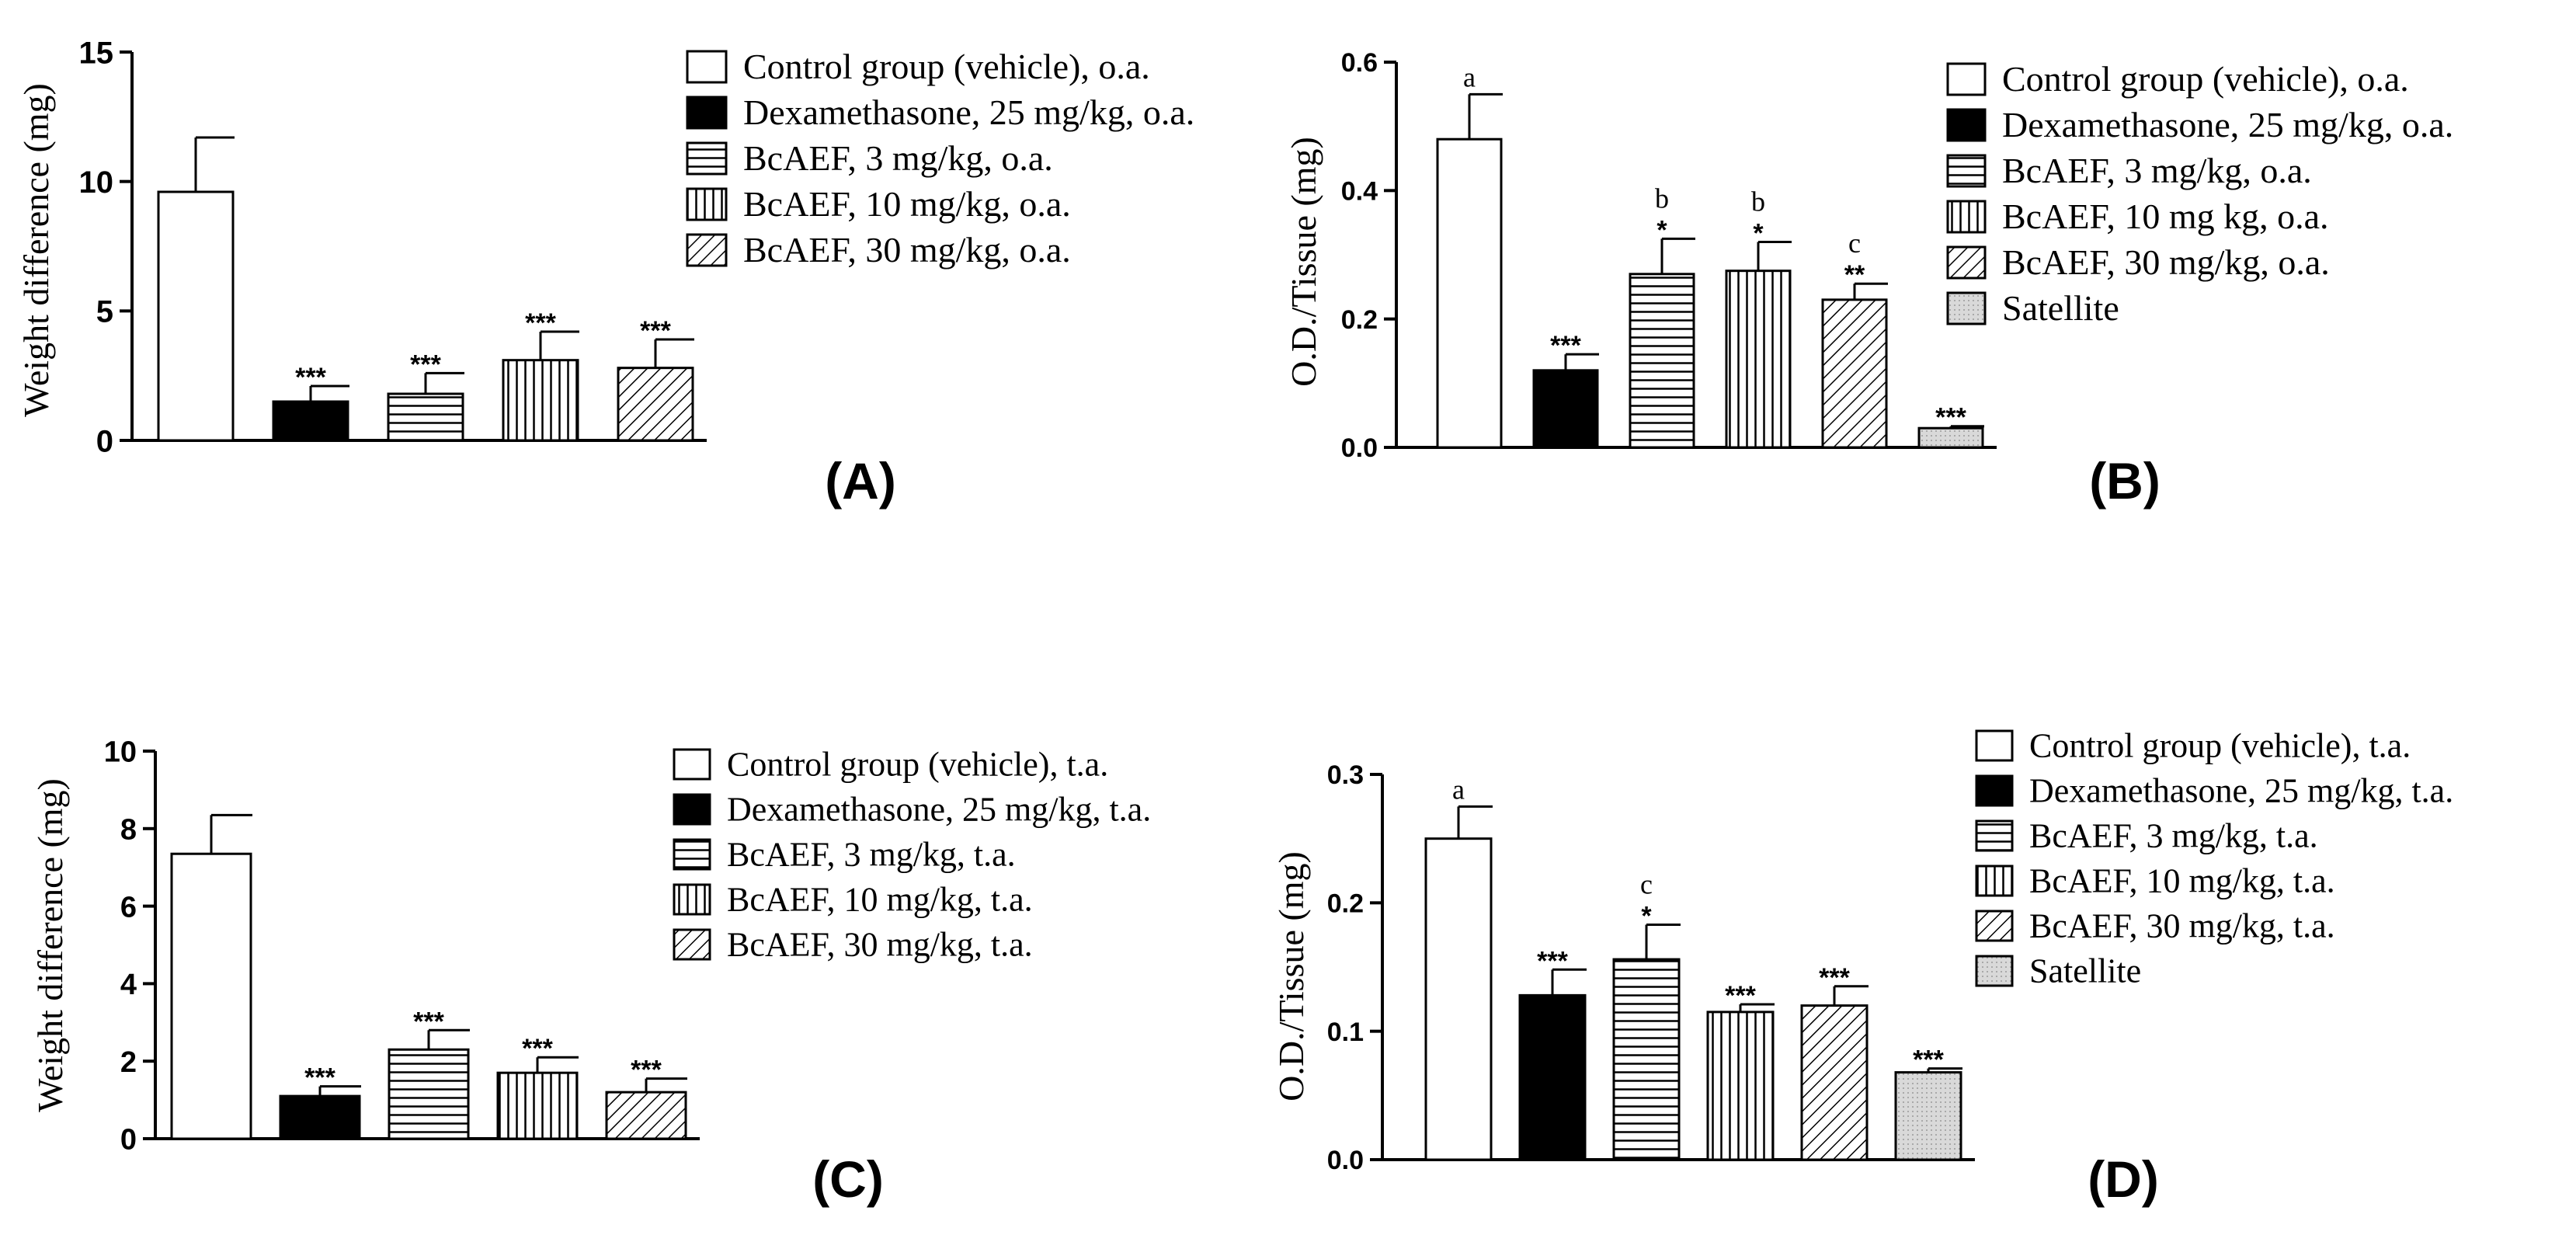 Image resolution: width=2576 pixels, height=1242 pixels. Describe the element at coordinates (402, 946) in the screenshot. I see `panel-c-plot: 0 2 4 6 8 10 *** *** *** ***` at that location.